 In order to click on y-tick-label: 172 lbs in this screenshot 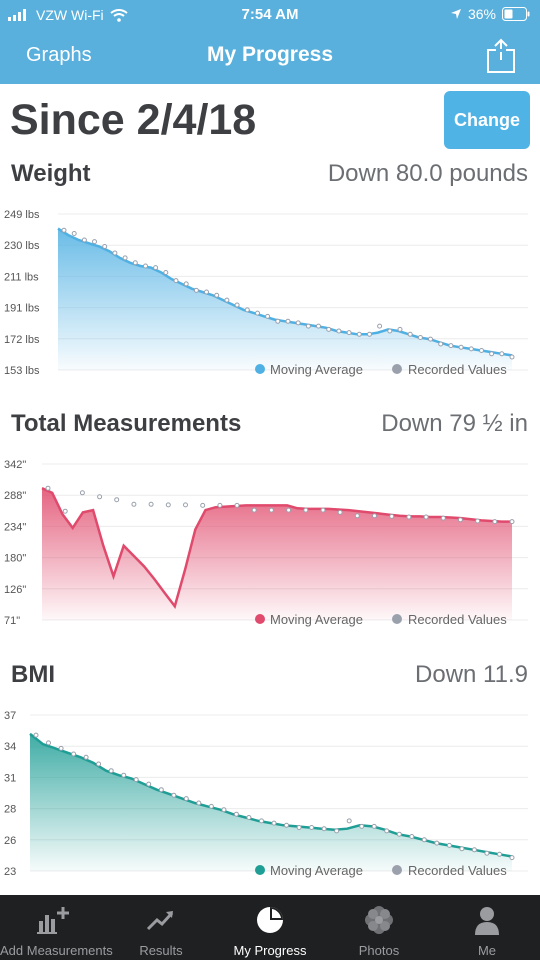, I will do `click(22, 340)`.